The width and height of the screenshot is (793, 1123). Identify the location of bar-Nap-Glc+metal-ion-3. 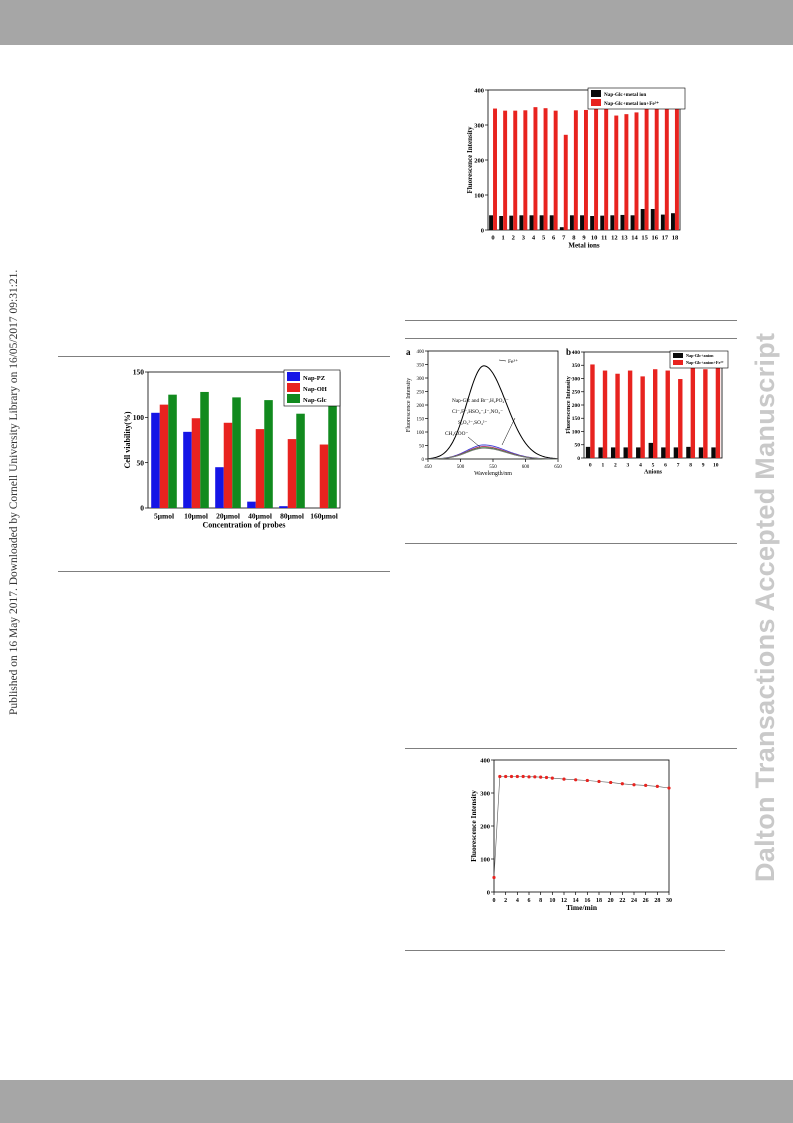
(521, 222).